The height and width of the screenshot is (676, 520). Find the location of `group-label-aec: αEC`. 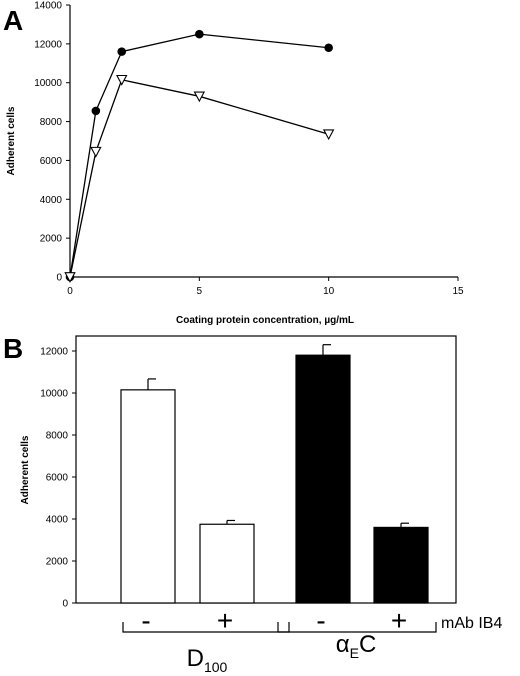

group-label-aec: αEC is located at coordinates (356, 646).